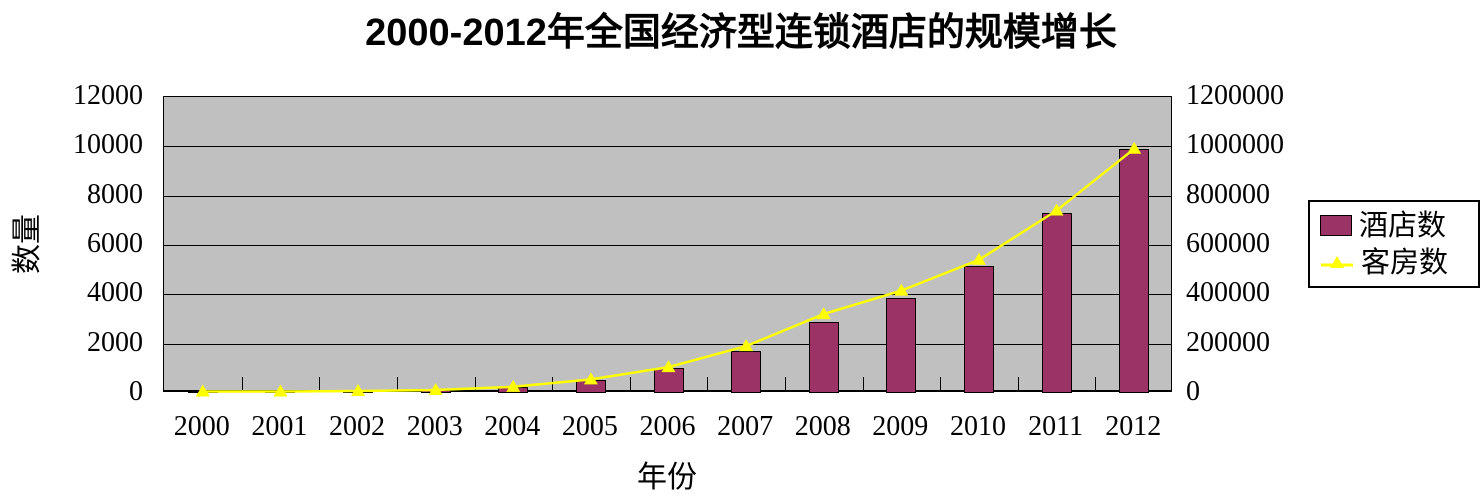 The width and height of the screenshot is (1482, 498). What do you see at coordinates (357, 426) in the screenshot?
I see `x-axis-label: 2002` at bounding box center [357, 426].